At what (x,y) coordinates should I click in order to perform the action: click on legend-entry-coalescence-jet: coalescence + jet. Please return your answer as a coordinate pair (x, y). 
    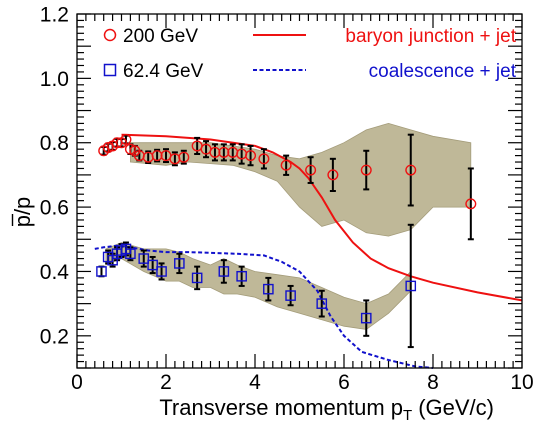
    Looking at the image, I should click on (385, 71).